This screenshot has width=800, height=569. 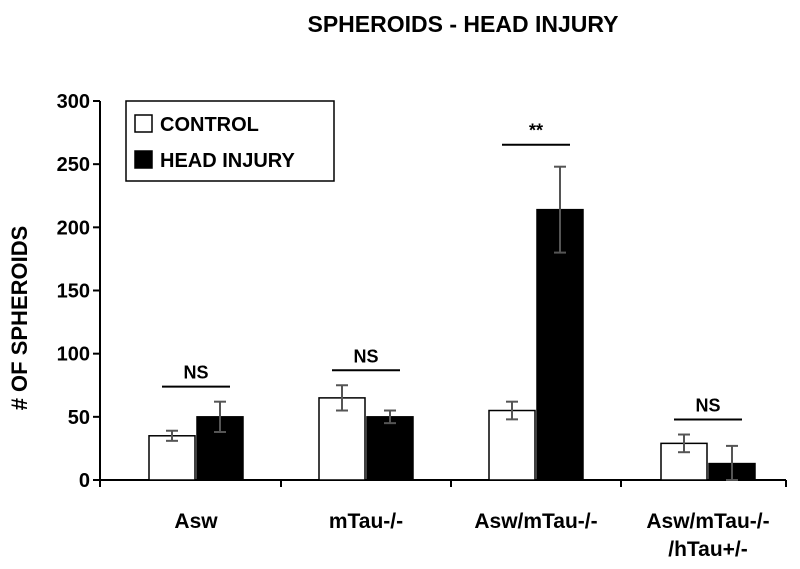 I want to click on y-tick-label: 50, so click(x=79, y=418).